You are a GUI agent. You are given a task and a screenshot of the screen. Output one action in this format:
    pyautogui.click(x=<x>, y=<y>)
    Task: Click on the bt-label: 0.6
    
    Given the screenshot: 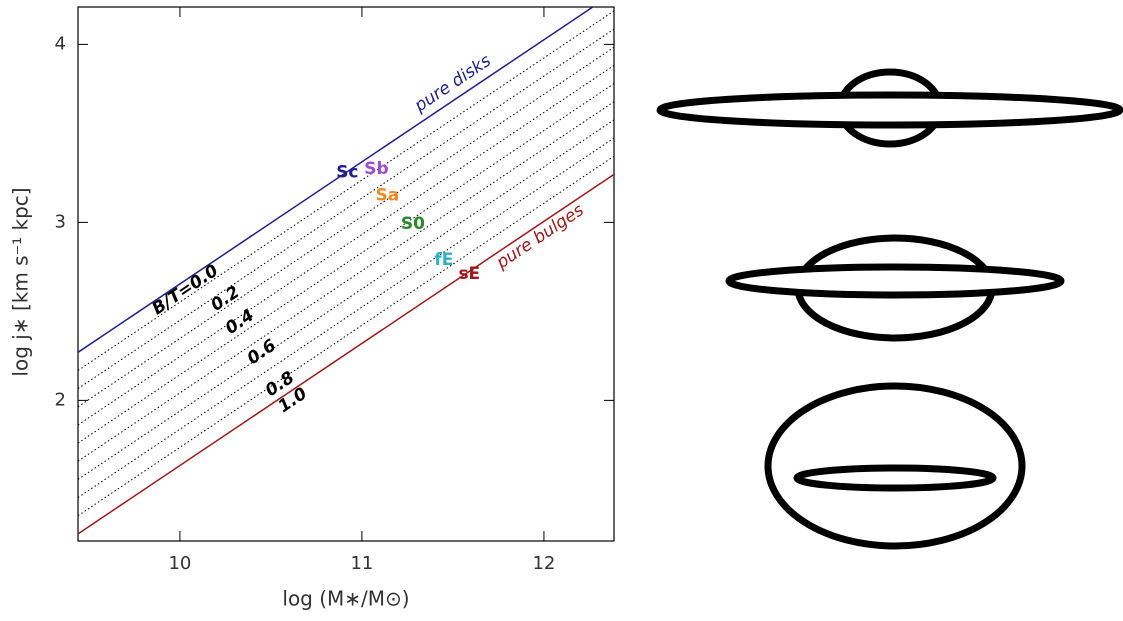 What is the action you would take?
    pyautogui.click(x=262, y=352)
    